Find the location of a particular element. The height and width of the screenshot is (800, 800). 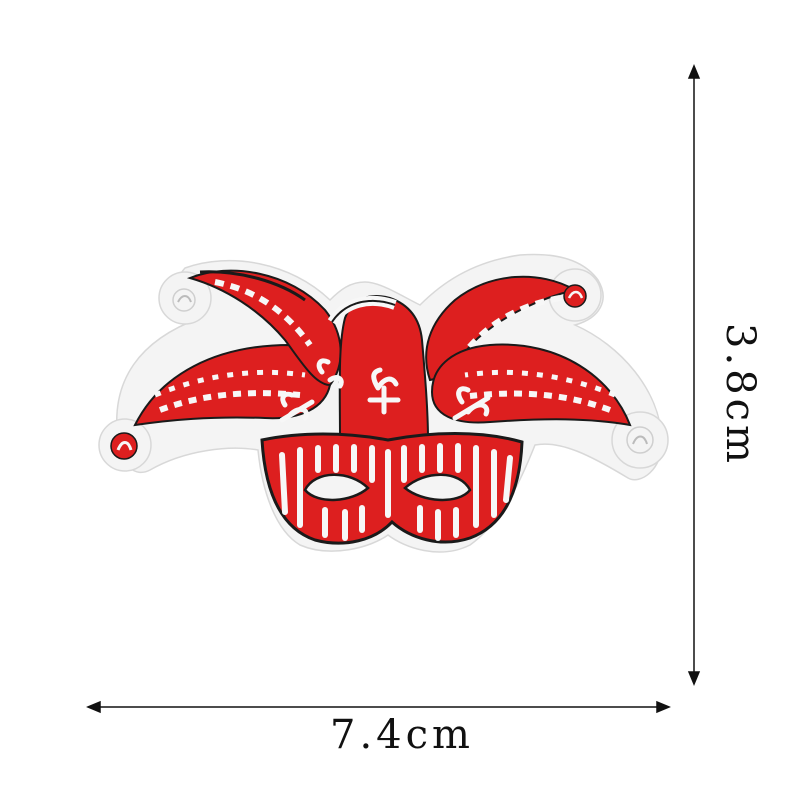

bell-left-bottom is located at coordinates (124, 446).